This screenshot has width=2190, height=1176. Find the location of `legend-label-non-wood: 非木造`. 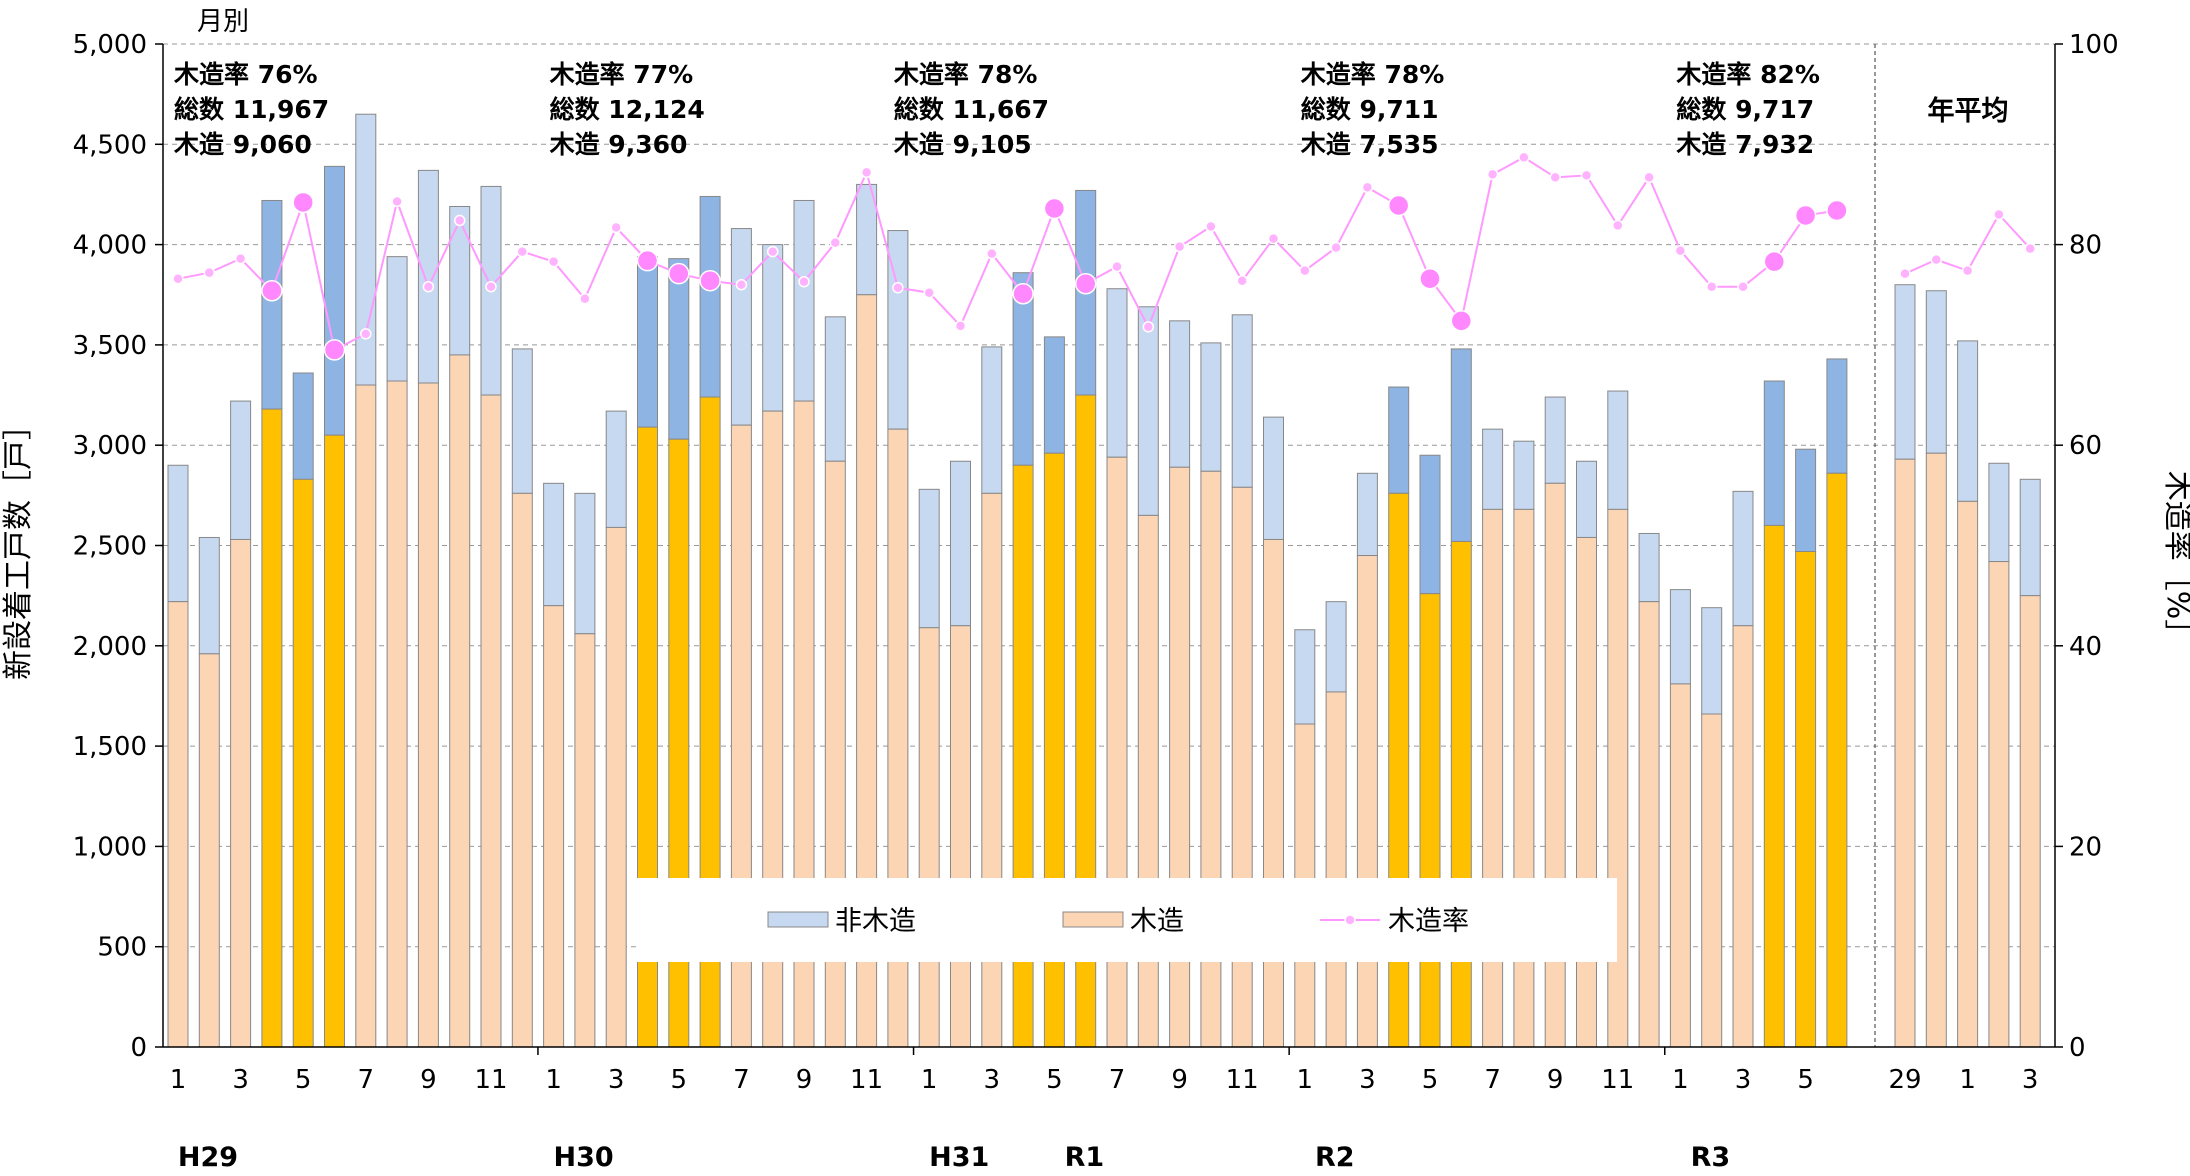

legend-label-non-wood: 非木造 is located at coordinates (875, 921).